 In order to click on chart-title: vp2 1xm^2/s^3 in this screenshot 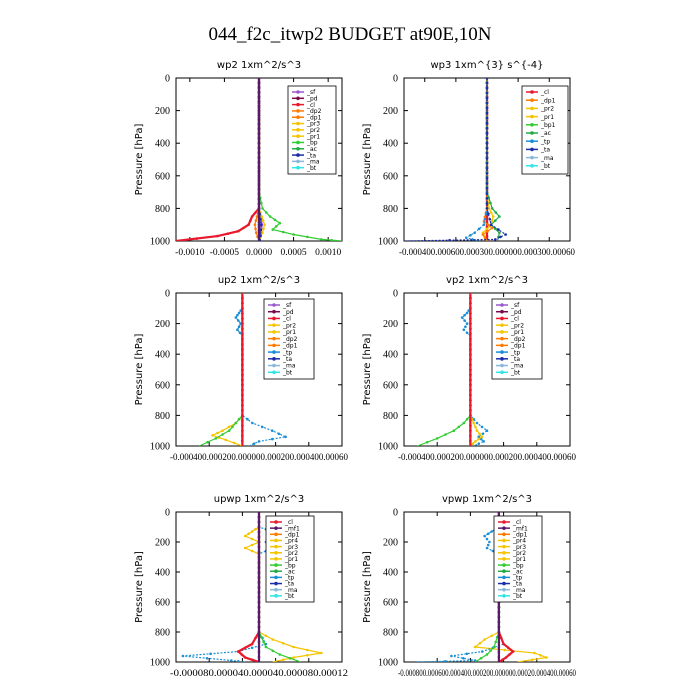, I will do `click(487, 280)`.